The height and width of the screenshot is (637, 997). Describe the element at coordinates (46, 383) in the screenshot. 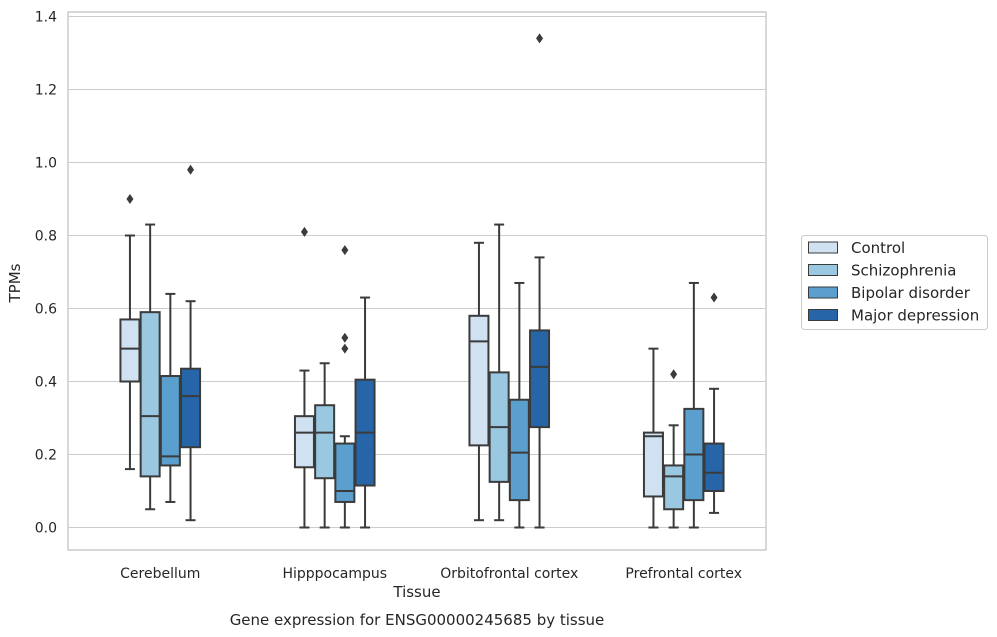

I see `y-tick-label: 0.4` at that location.